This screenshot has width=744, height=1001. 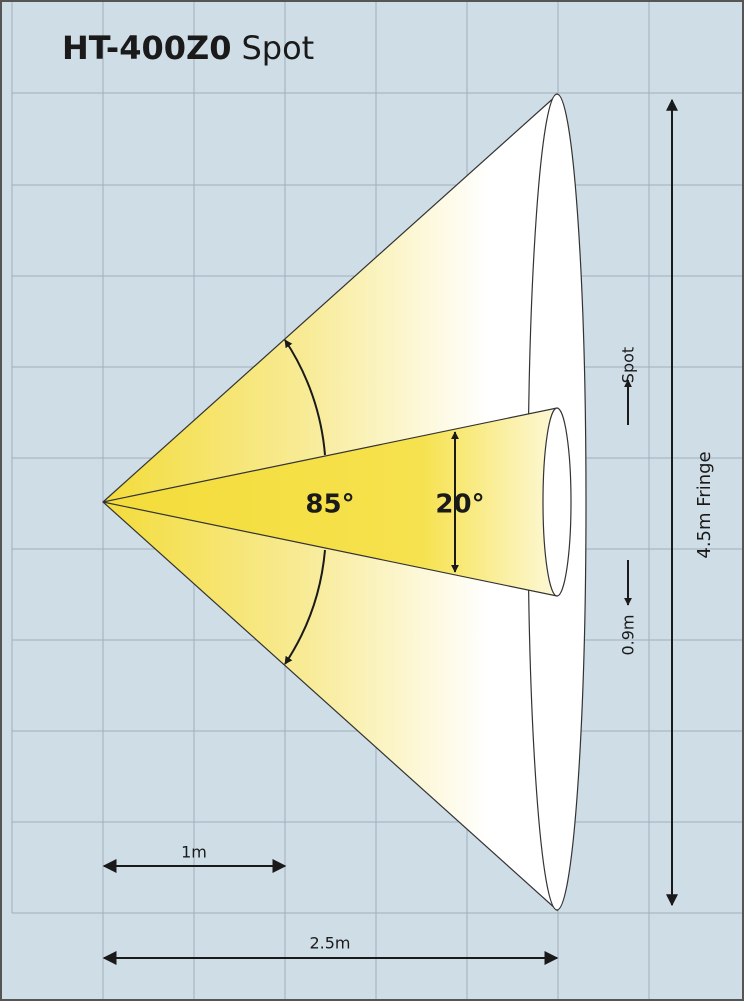 What do you see at coordinates (277, 48) in the screenshot?
I see `mode: Spot` at bounding box center [277, 48].